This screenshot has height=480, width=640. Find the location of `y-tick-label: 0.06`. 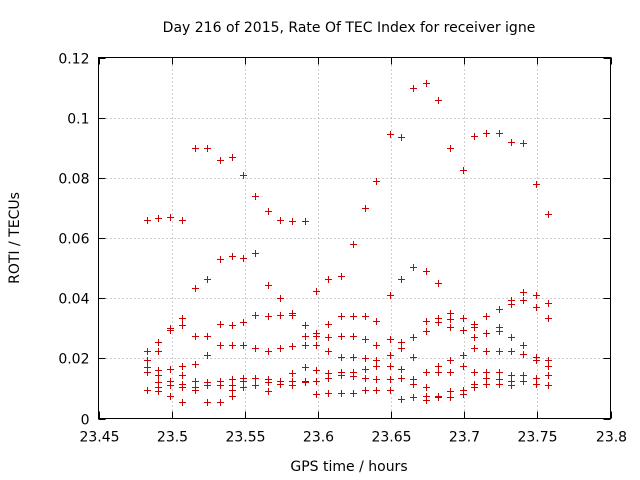

y-tick-label: 0.06 is located at coordinates (73, 240).